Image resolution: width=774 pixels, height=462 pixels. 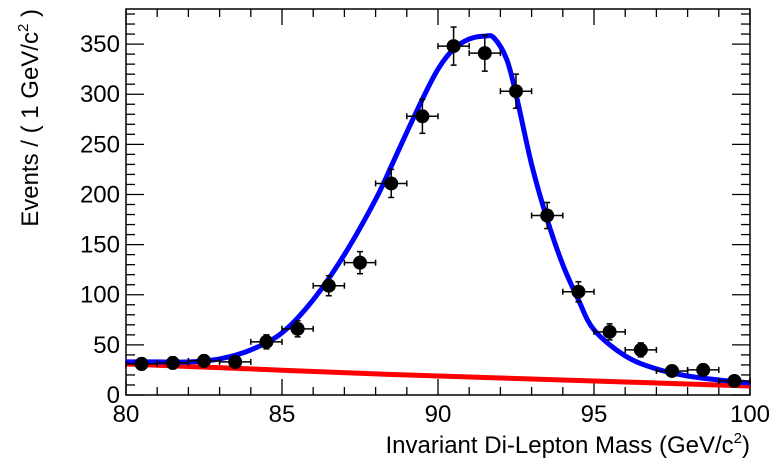 I want to click on x-tick-label: 95, so click(x=594, y=414).